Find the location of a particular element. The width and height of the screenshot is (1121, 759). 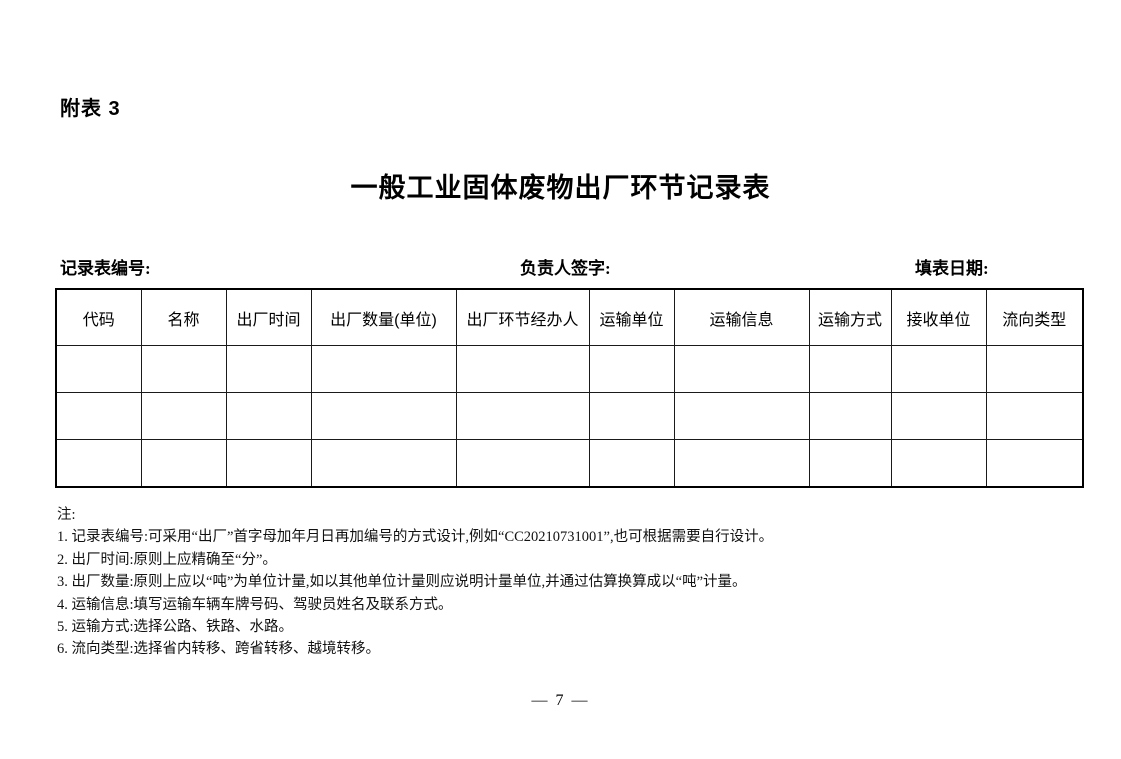

col-header-exit-handler: 出厂环节经办人 is located at coordinates (522, 317).